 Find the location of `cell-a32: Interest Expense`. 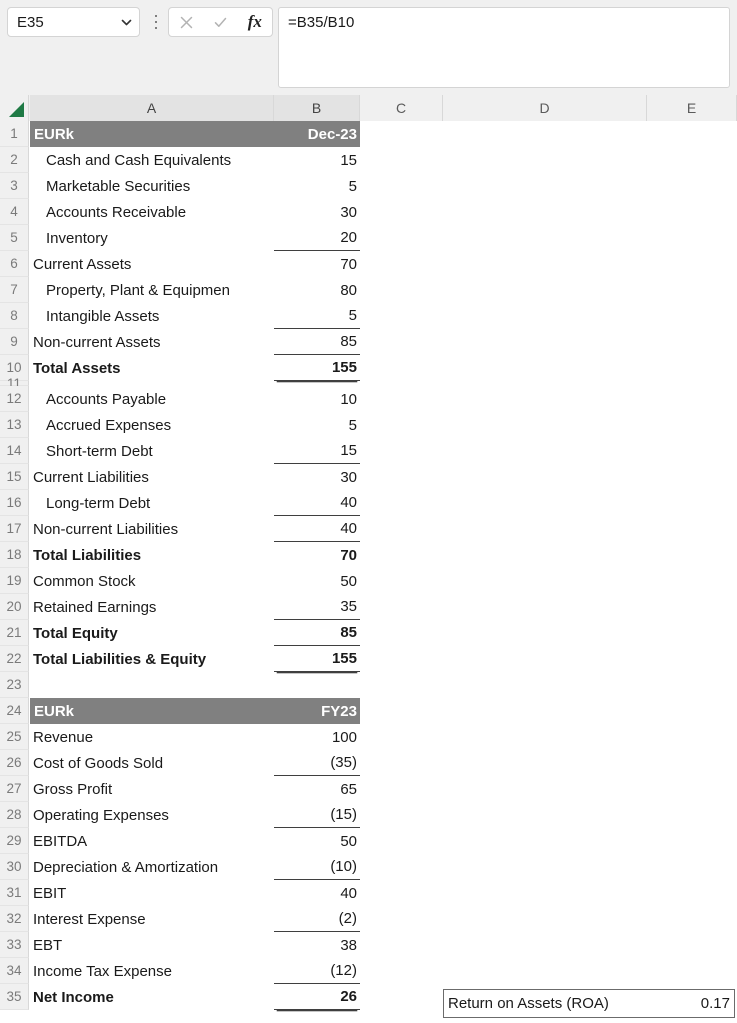

cell-a32: Interest Expense is located at coordinates (89, 919).